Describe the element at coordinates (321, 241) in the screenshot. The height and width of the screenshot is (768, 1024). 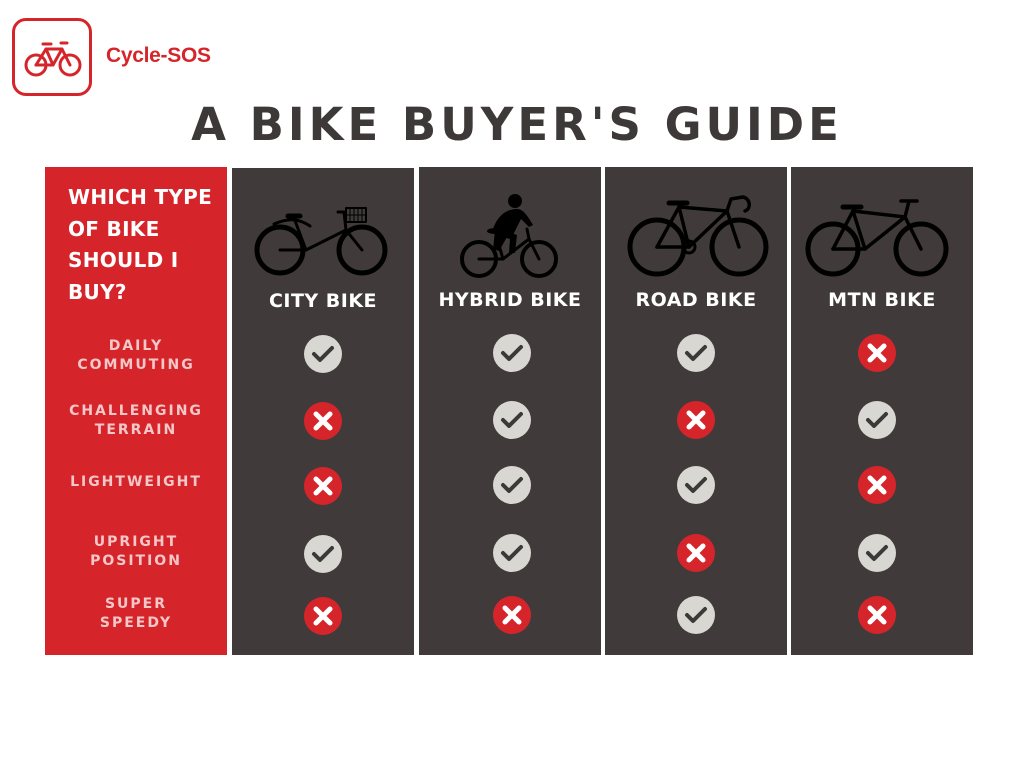
I see `city-bike-icon` at that location.